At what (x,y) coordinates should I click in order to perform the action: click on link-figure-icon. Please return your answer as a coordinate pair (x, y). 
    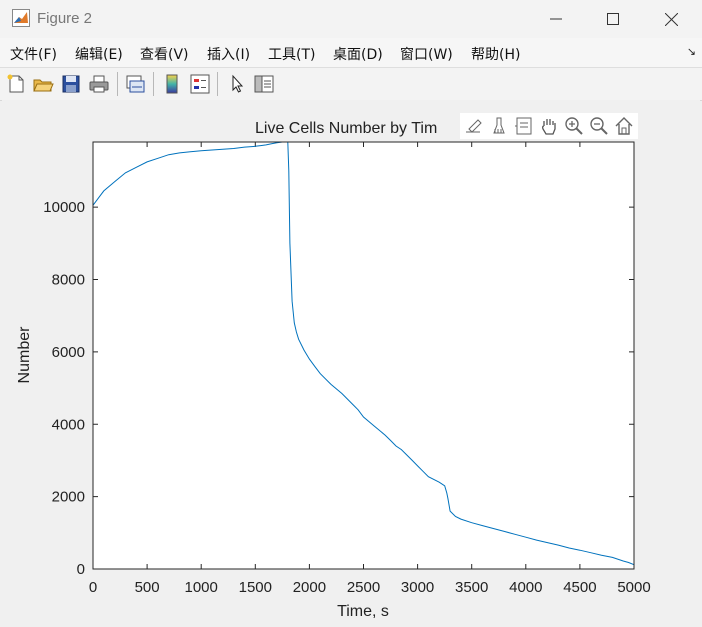
    Looking at the image, I should click on (135, 84).